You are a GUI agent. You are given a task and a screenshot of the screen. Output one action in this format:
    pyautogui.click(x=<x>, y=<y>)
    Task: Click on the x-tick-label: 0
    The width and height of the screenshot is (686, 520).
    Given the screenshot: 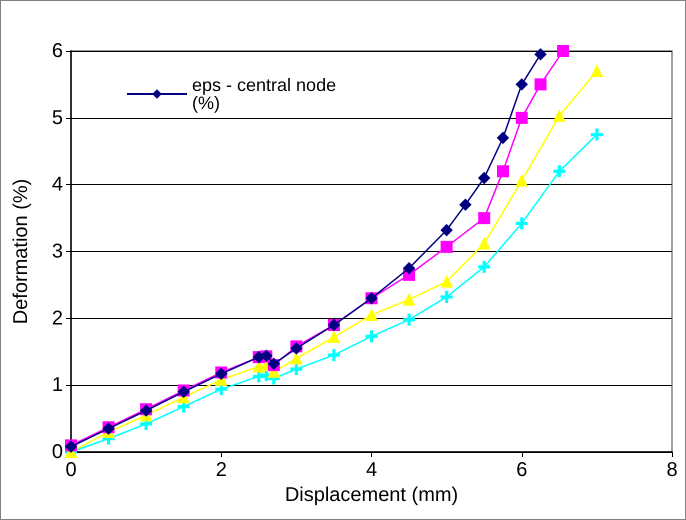 What is the action you would take?
    pyautogui.click(x=71, y=470)
    